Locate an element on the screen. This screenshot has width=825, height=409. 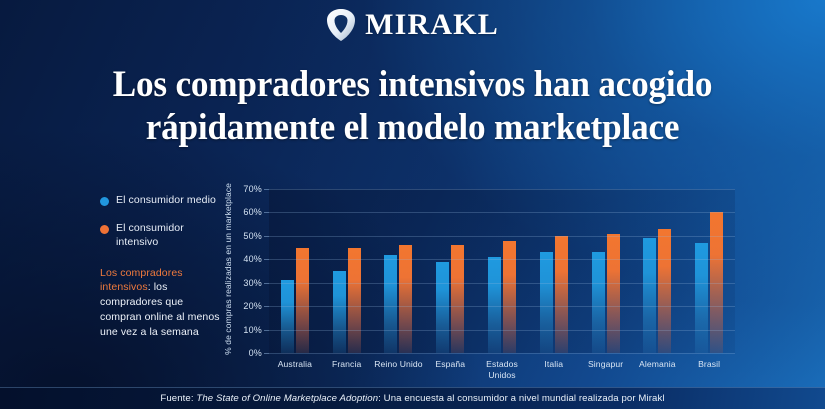
x-axis-label: Australia is located at coordinates (295, 364).